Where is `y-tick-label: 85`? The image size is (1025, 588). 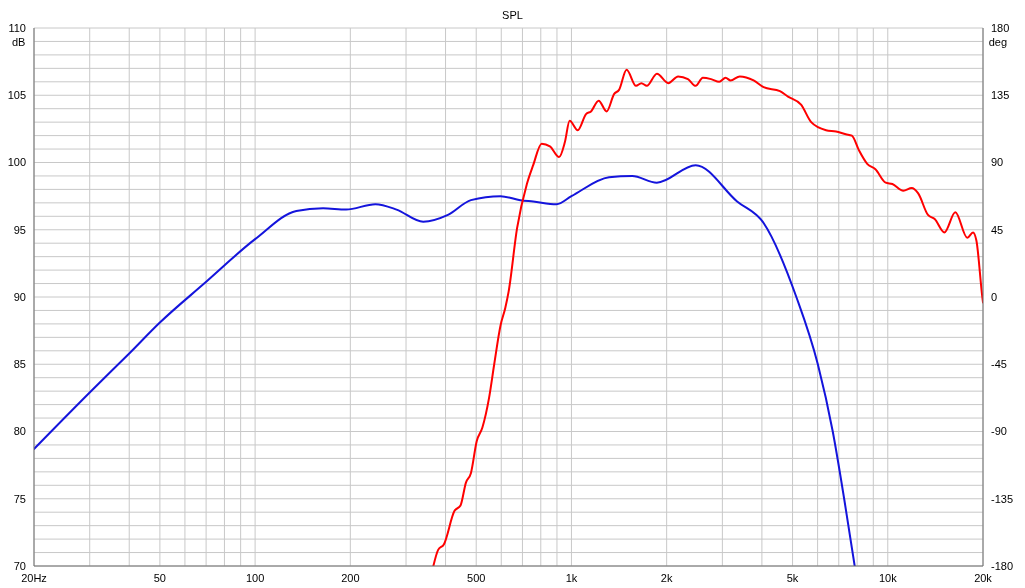 y-tick-label: 85 is located at coordinates (19, 364).